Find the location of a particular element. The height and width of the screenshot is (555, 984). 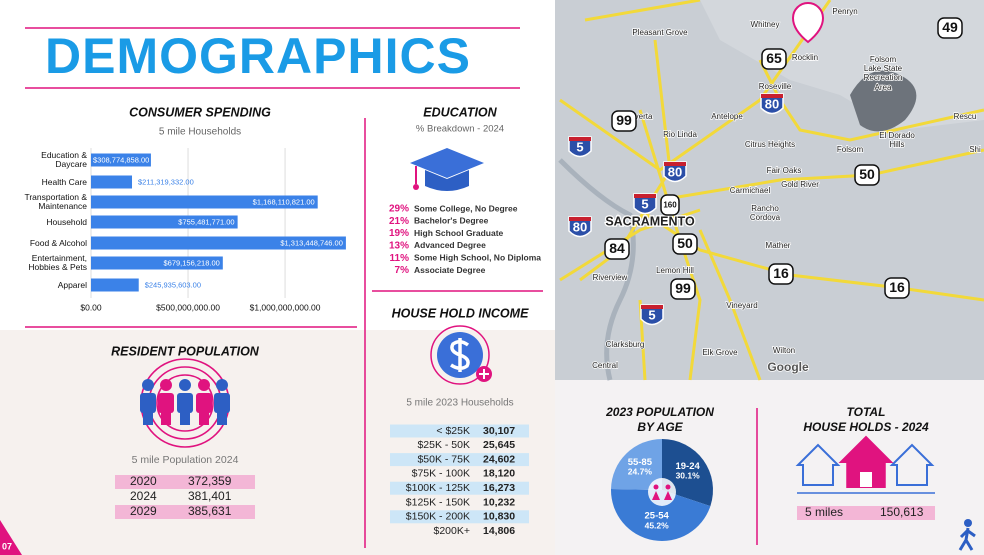

category-label: Education & Daycare is located at coordinates (64, 159).